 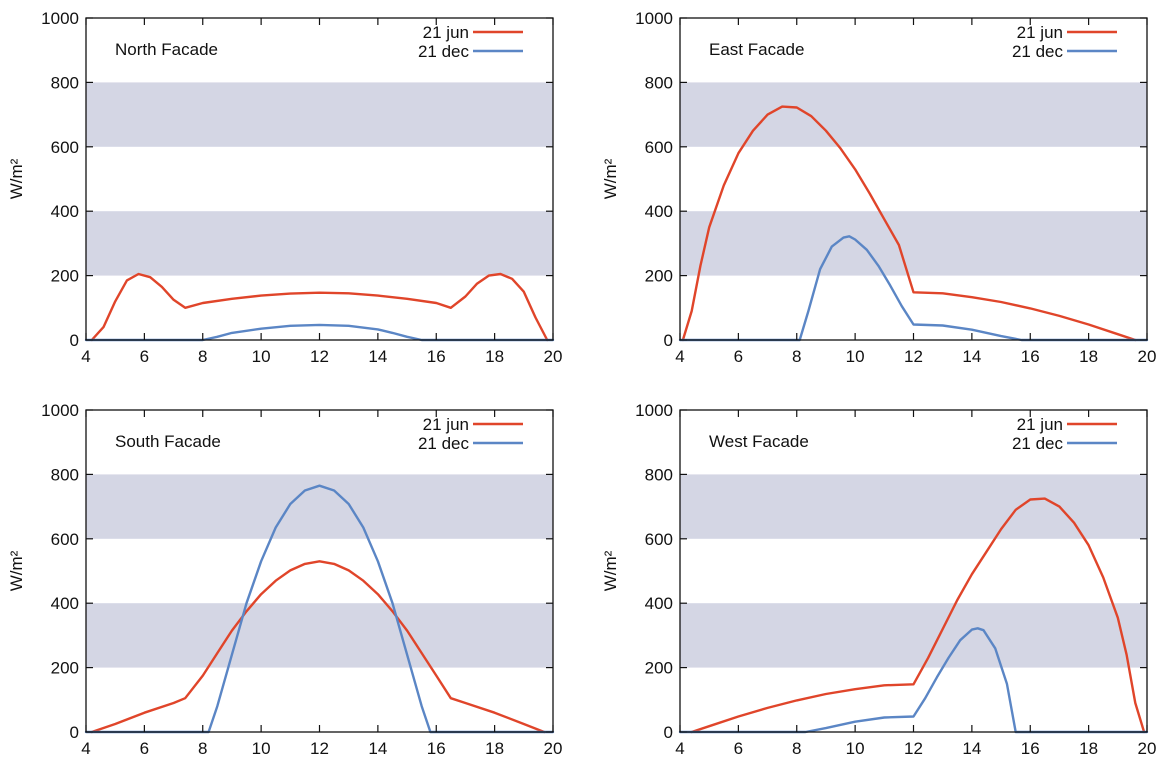 I want to click on panel2-y-tick-label: 400, so click(x=659, y=211).